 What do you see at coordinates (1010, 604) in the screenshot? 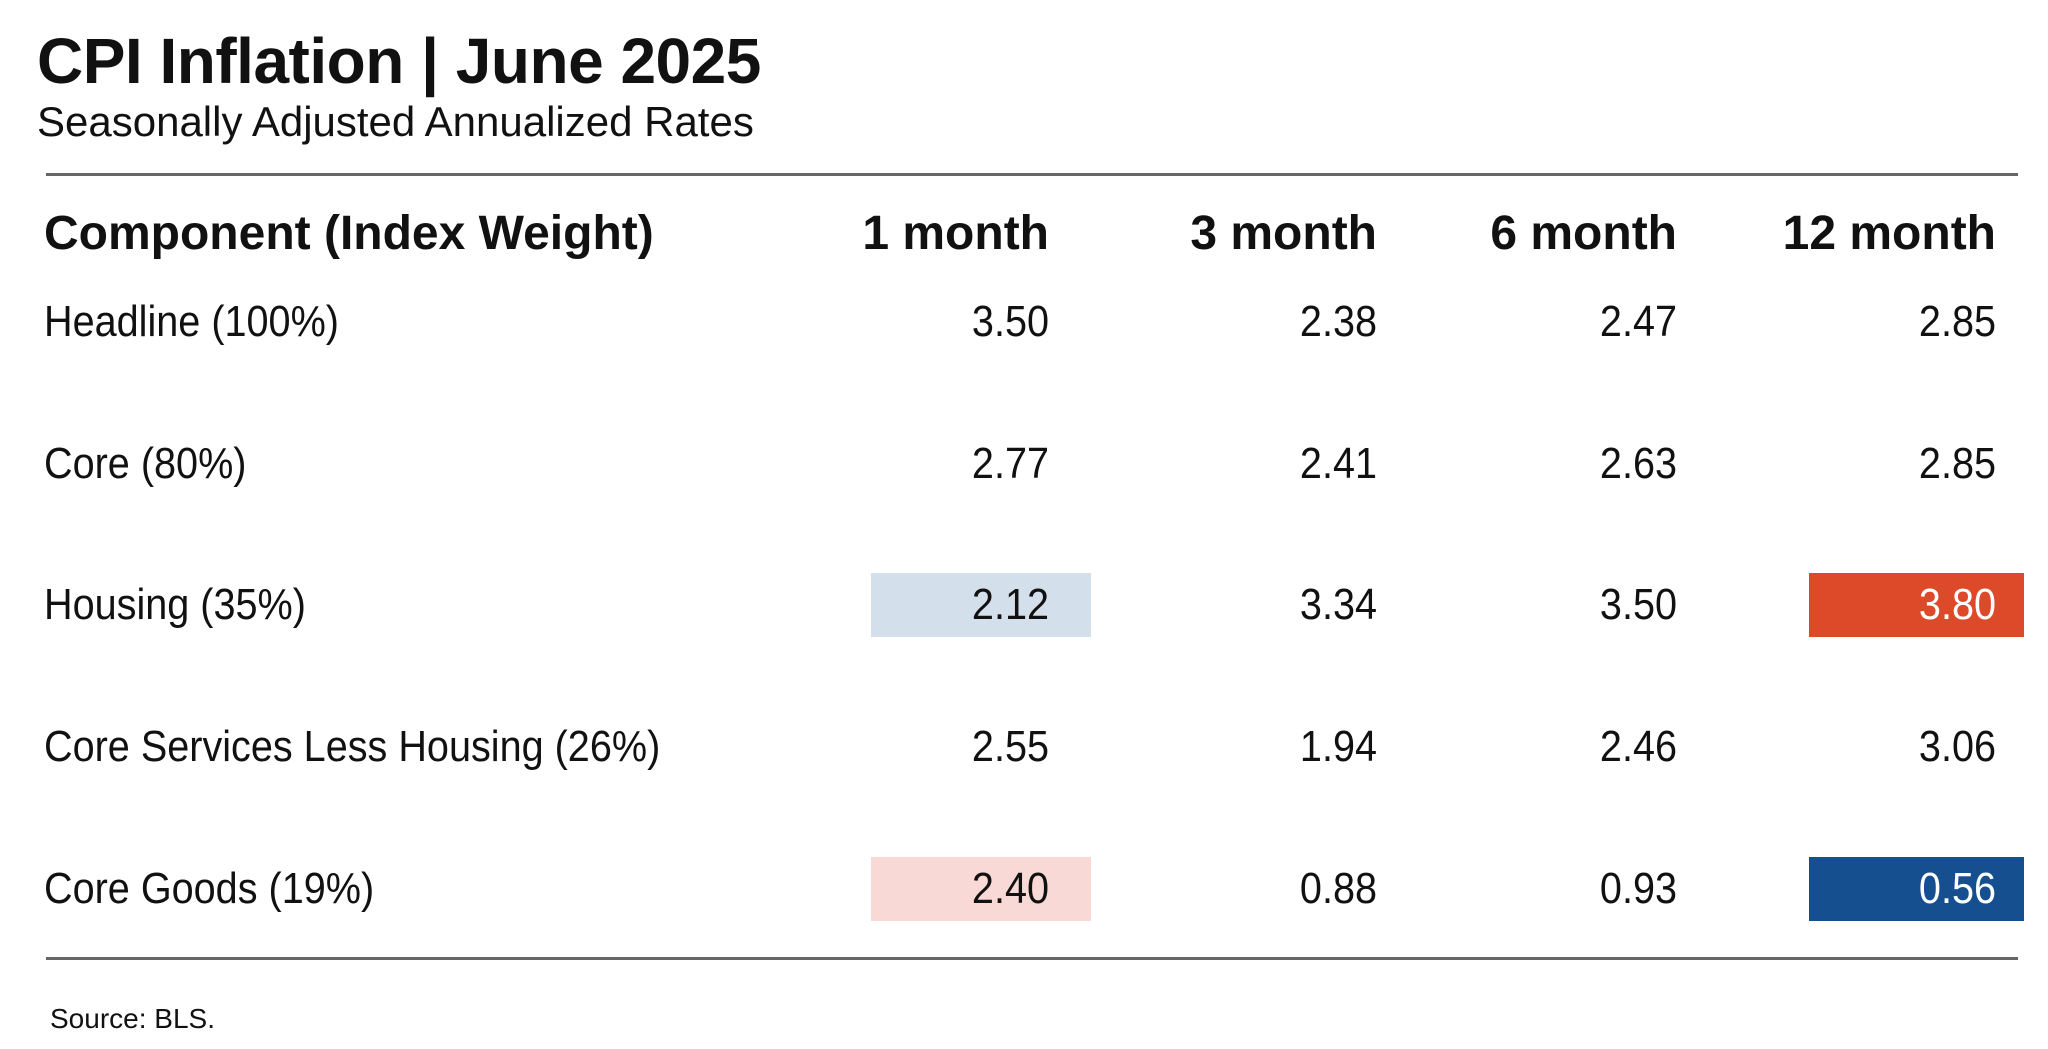
I see `table-cell-value: 2.12` at bounding box center [1010, 604].